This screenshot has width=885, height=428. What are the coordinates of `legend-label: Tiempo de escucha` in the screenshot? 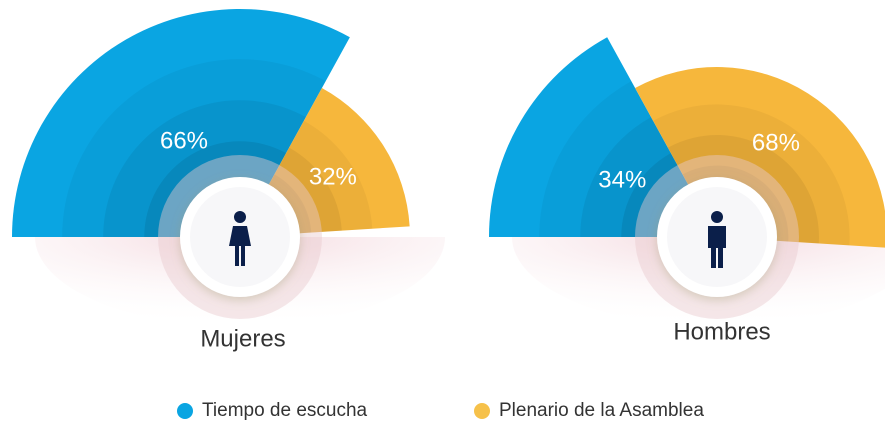 It's located at (285, 410).